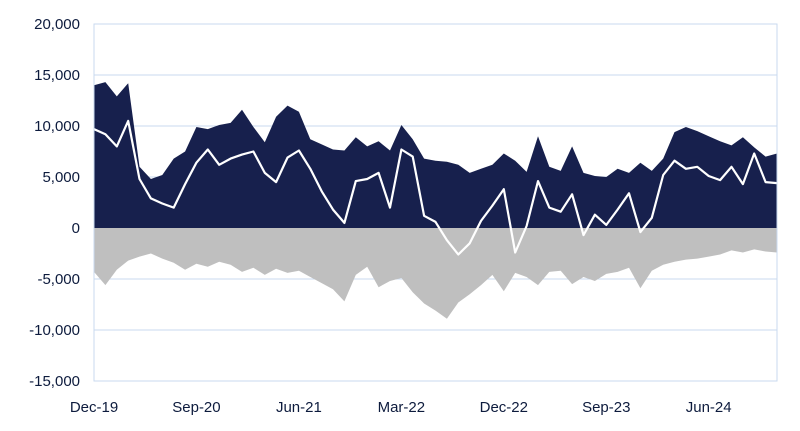  What do you see at coordinates (54, 330) in the screenshot?
I see `y-tick-label: -10,000` at bounding box center [54, 330].